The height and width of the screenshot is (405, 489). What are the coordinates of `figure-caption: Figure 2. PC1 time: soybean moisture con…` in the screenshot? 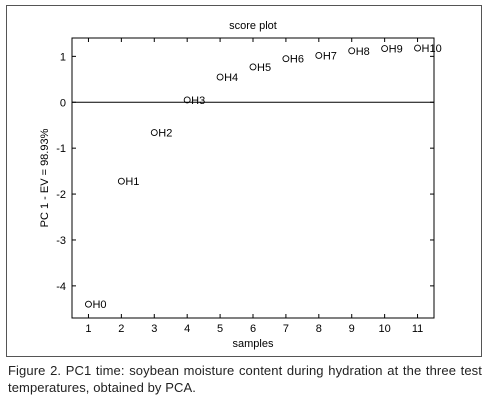 It's located at (245, 379).